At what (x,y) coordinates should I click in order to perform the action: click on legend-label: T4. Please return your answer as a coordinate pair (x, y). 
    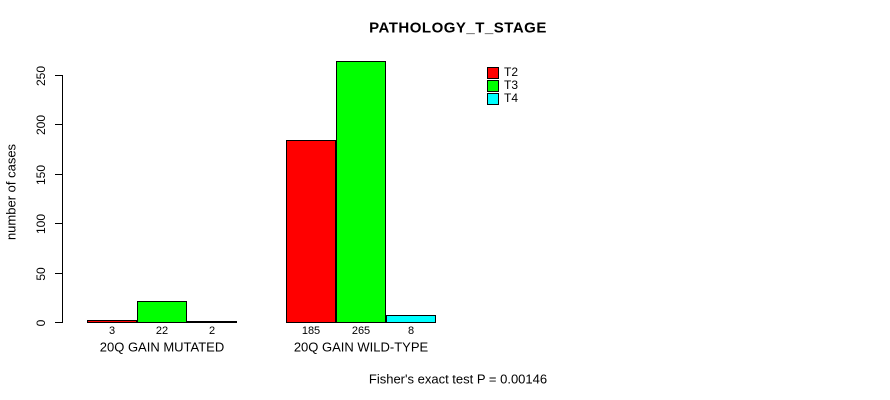
    Looking at the image, I should click on (511, 98).